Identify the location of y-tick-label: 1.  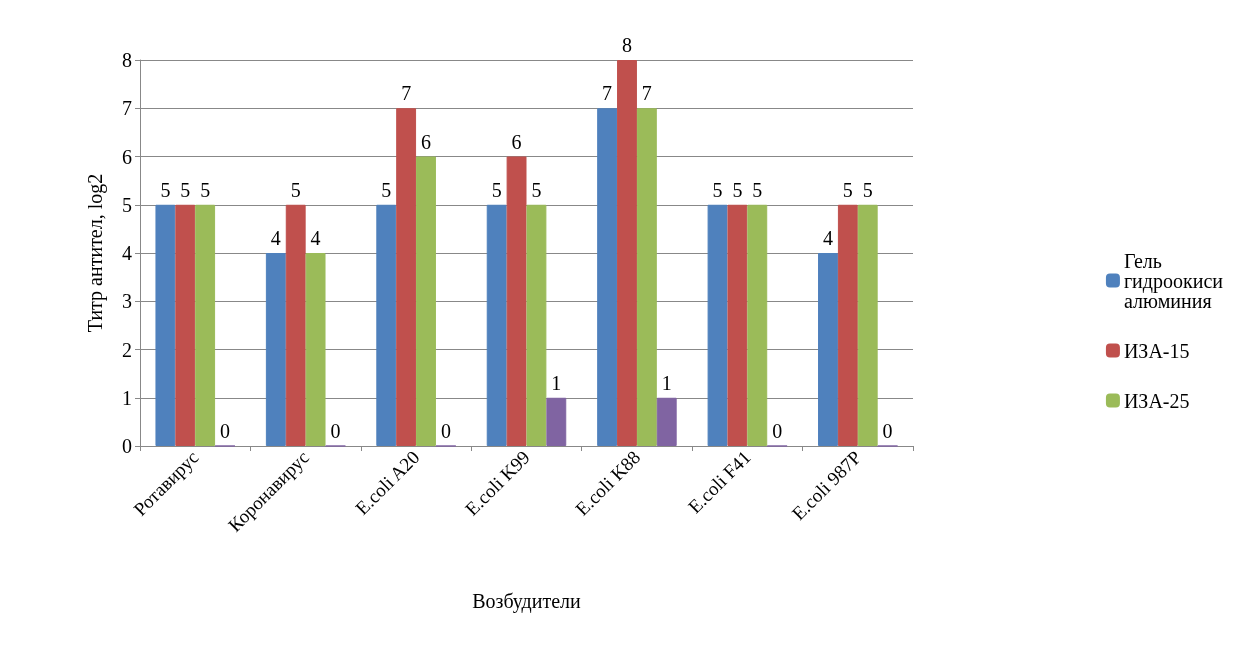
(127, 397).